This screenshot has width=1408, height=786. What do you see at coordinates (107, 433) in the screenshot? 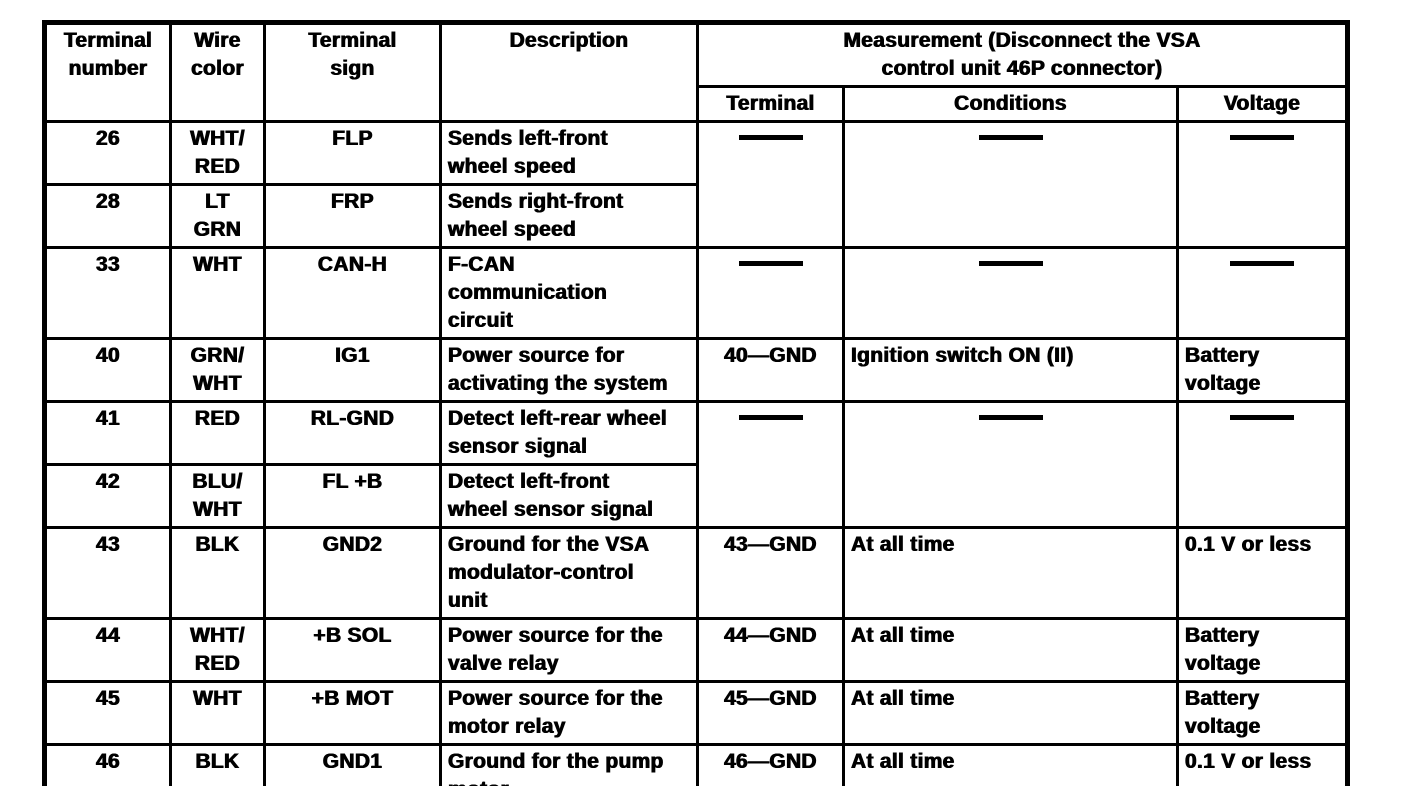
I see `terminal-number-cell: 41` at bounding box center [107, 433].